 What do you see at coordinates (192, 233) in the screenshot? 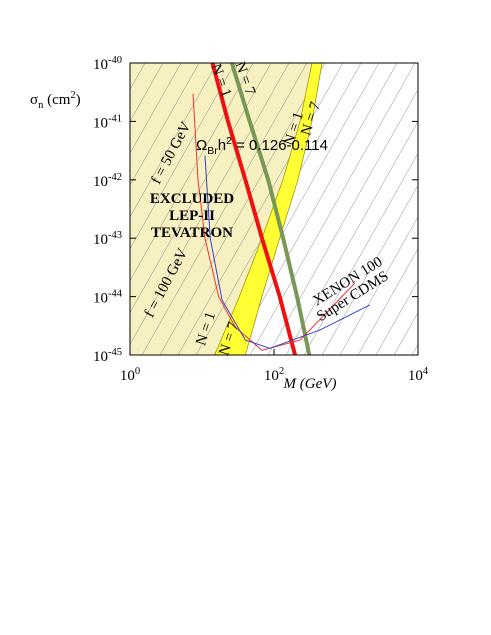
I see `annotation: TEVATRON` at bounding box center [192, 233].